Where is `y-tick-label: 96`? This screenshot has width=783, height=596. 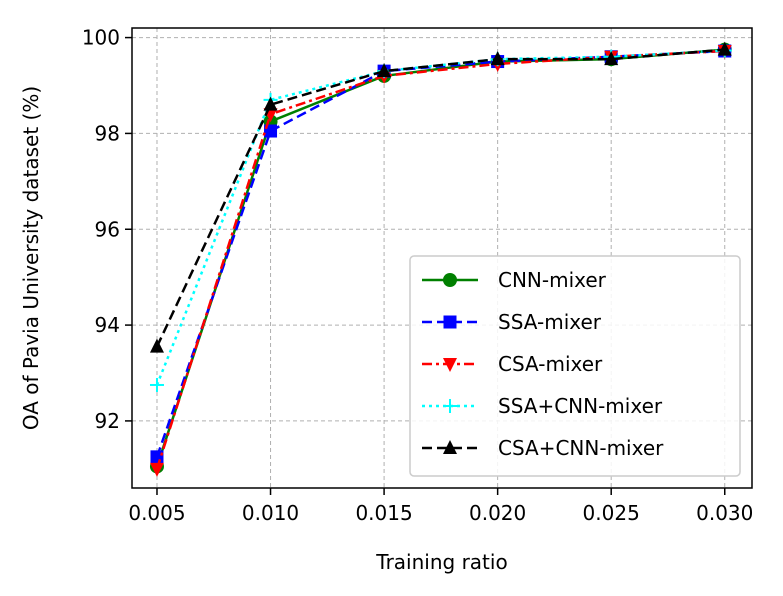 y-tick-label: 96 is located at coordinates (107, 229).